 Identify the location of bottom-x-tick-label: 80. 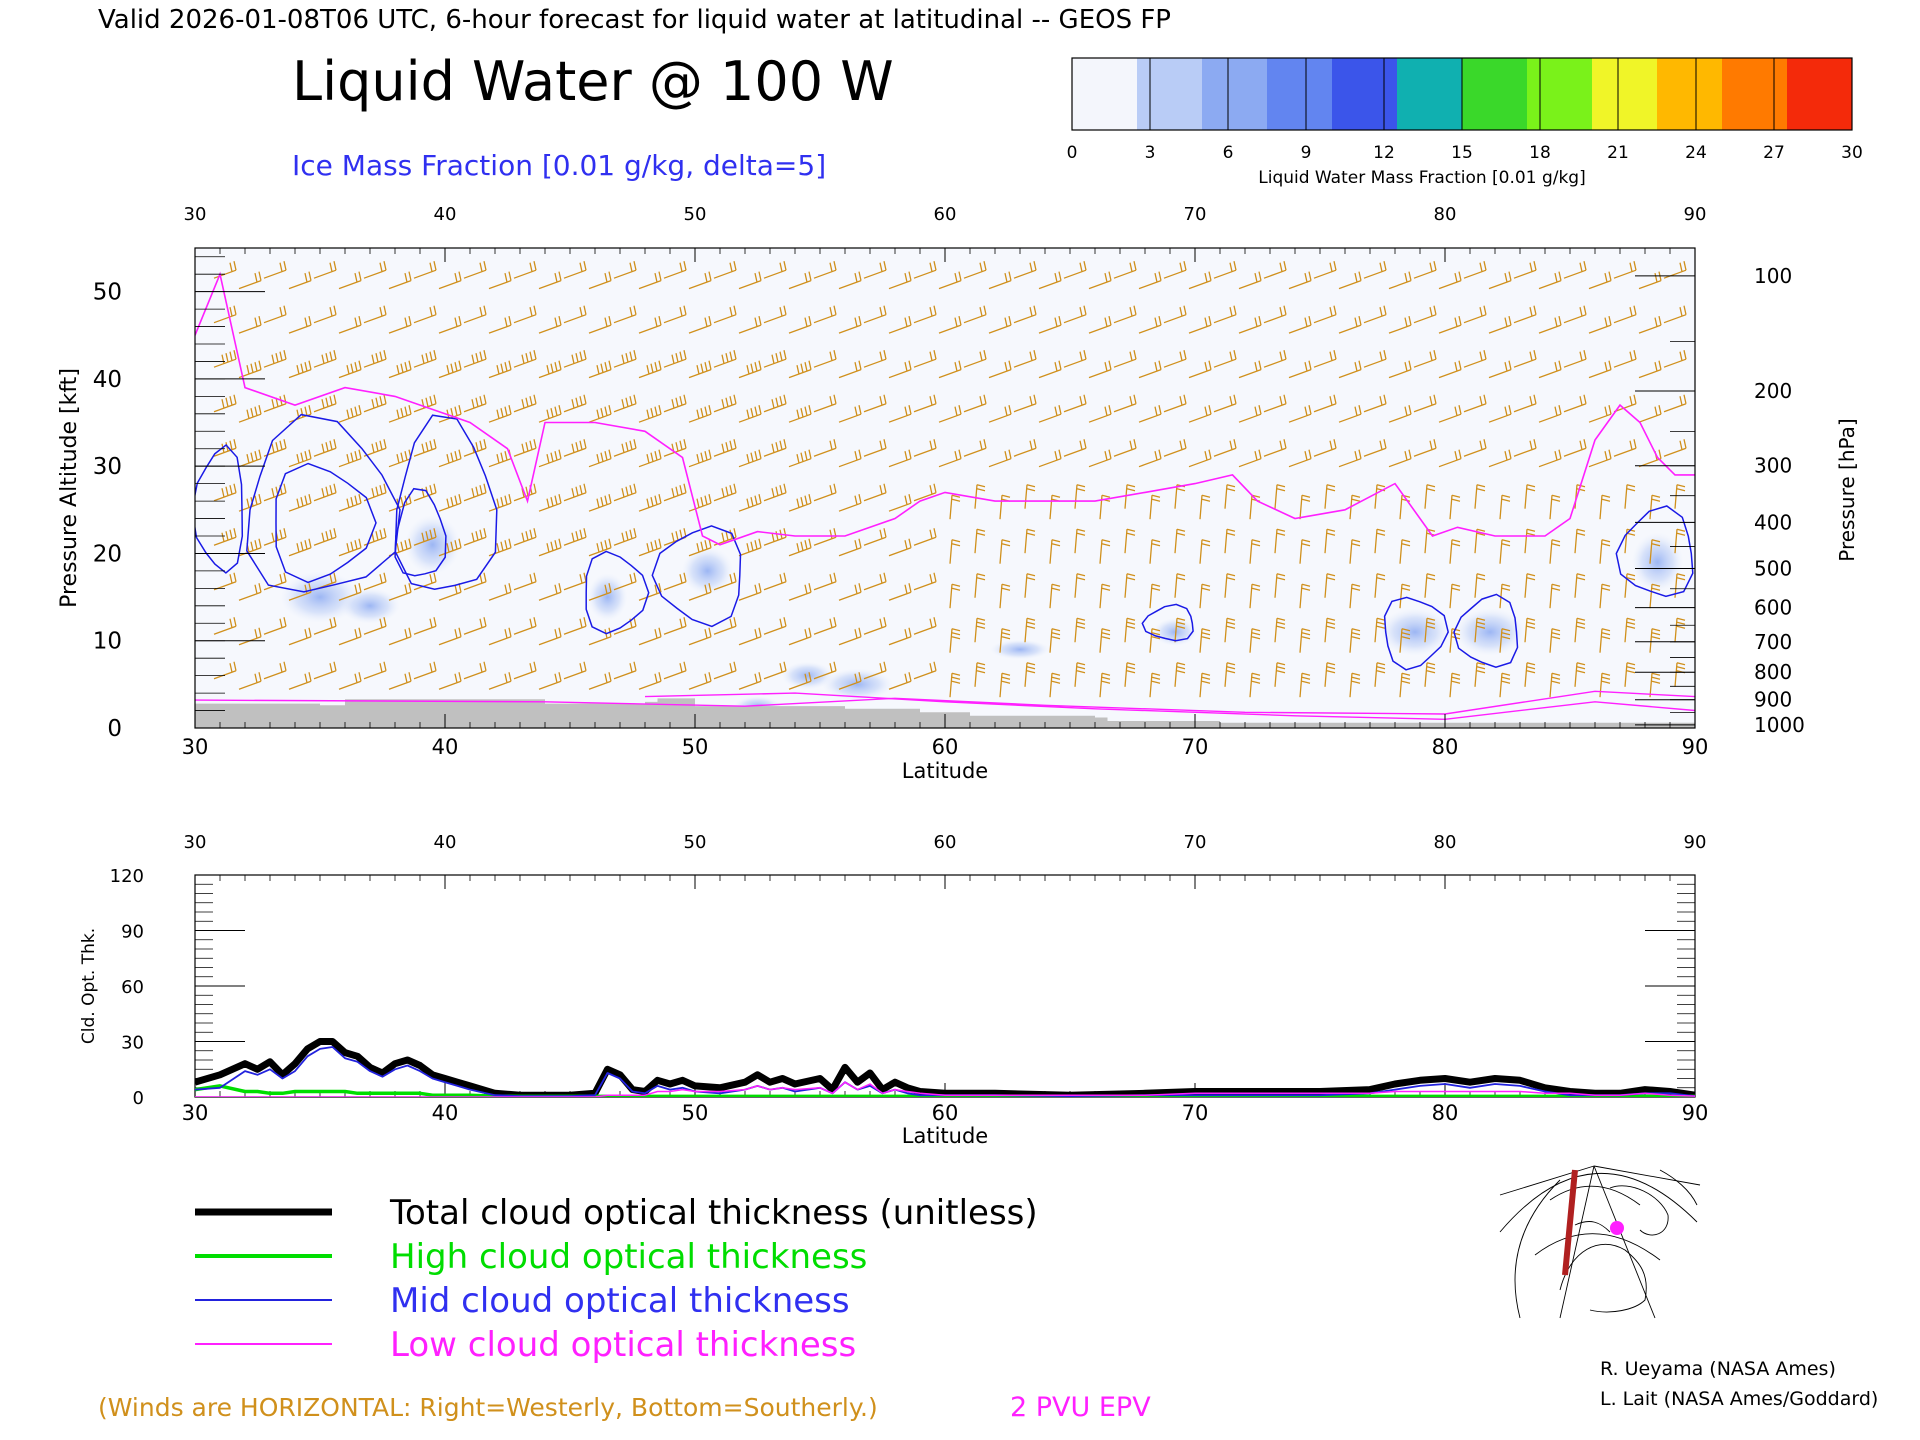
(1445, 1113).